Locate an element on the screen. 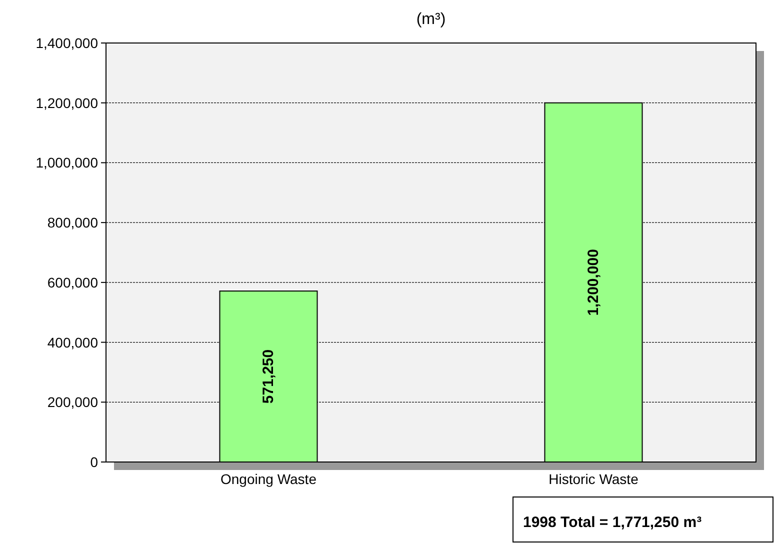 This screenshot has width=776, height=546. data-label: 571,250 is located at coordinates (268, 376).